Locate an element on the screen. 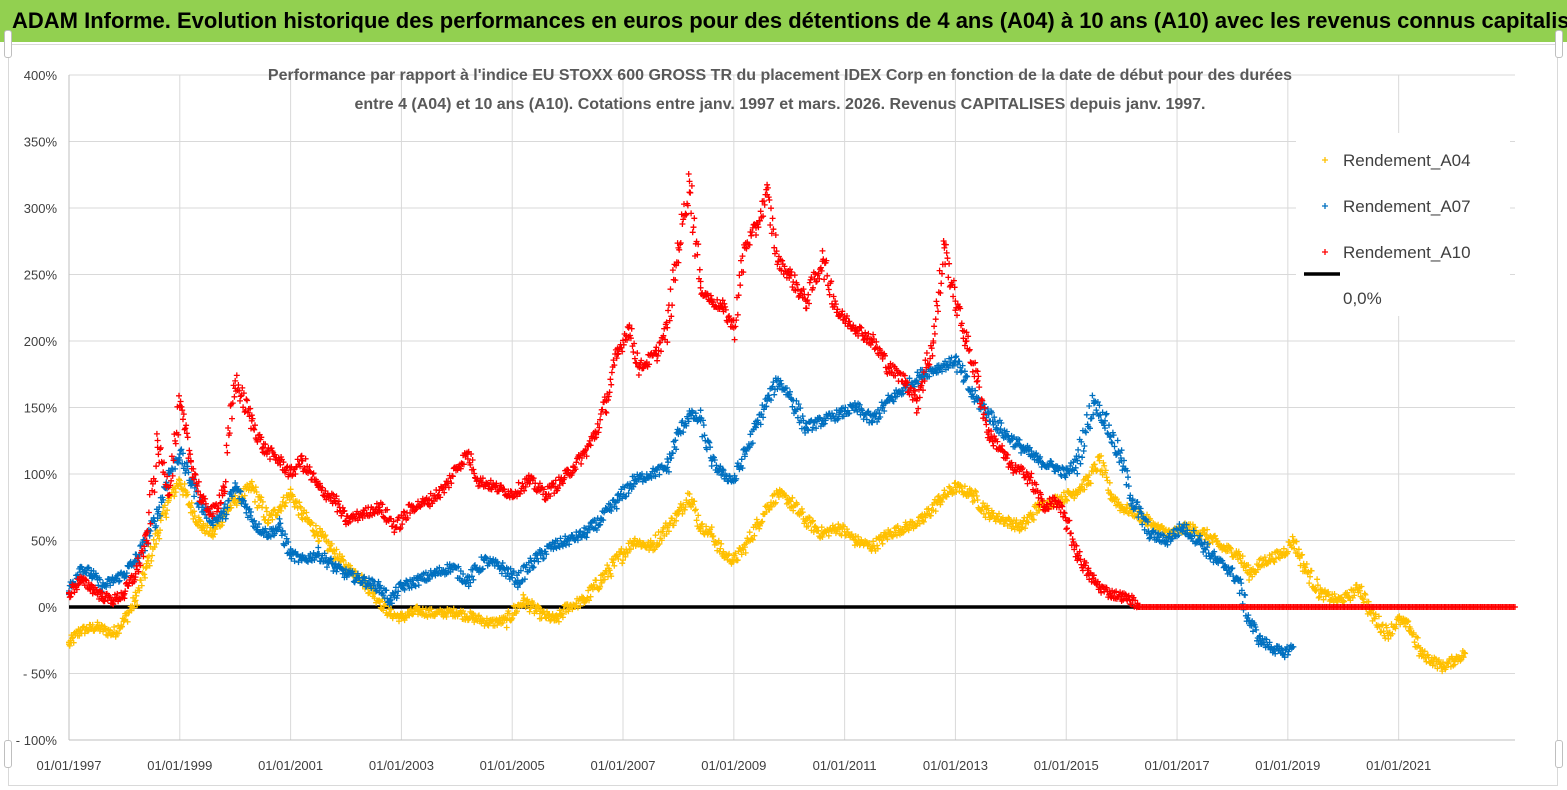 Image resolution: width=1567 pixels, height=790 pixels. x-tick-label: 01/01/2007 is located at coordinates (622, 765).